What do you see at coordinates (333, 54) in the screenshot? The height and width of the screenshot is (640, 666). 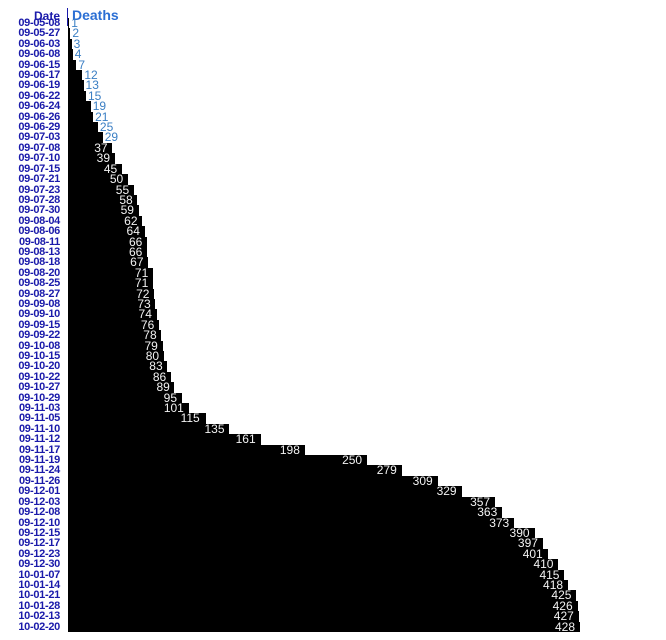 I see `table-row: 09-06-08 4` at bounding box center [333, 54].